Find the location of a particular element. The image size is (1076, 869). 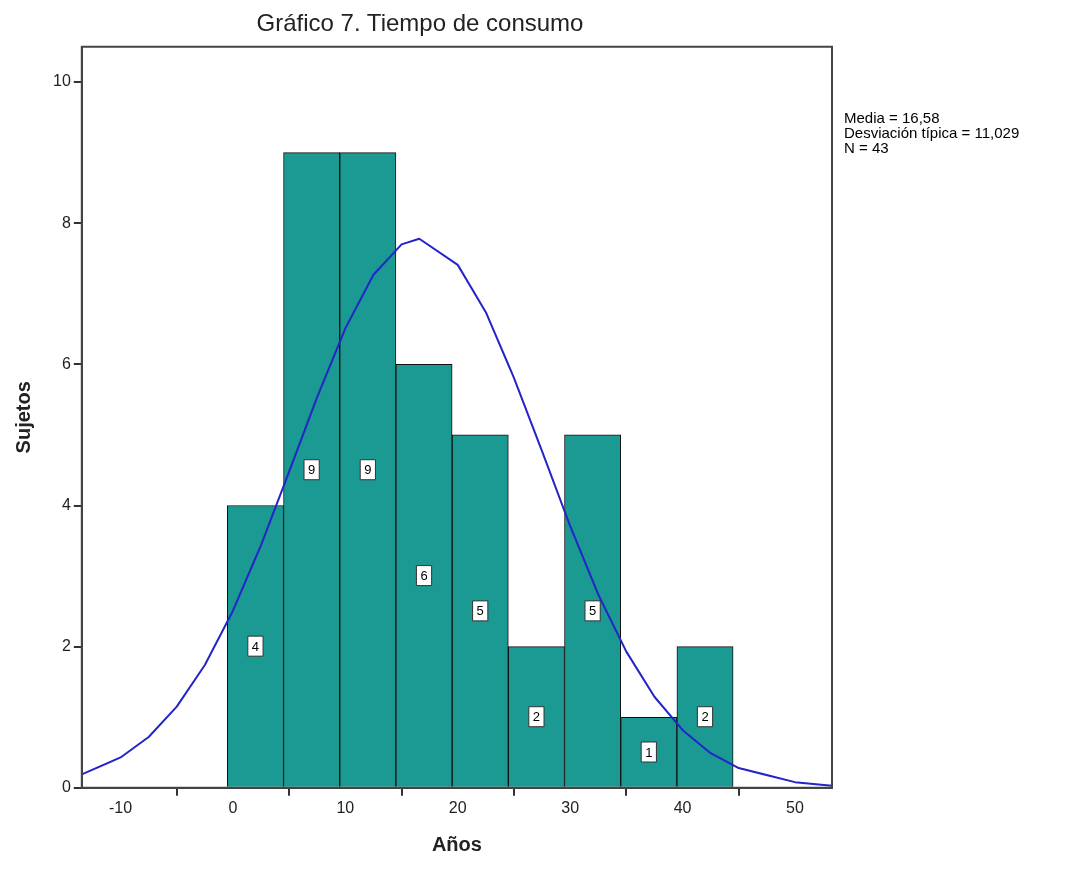

x-tick-label: 0 is located at coordinates (233, 807).